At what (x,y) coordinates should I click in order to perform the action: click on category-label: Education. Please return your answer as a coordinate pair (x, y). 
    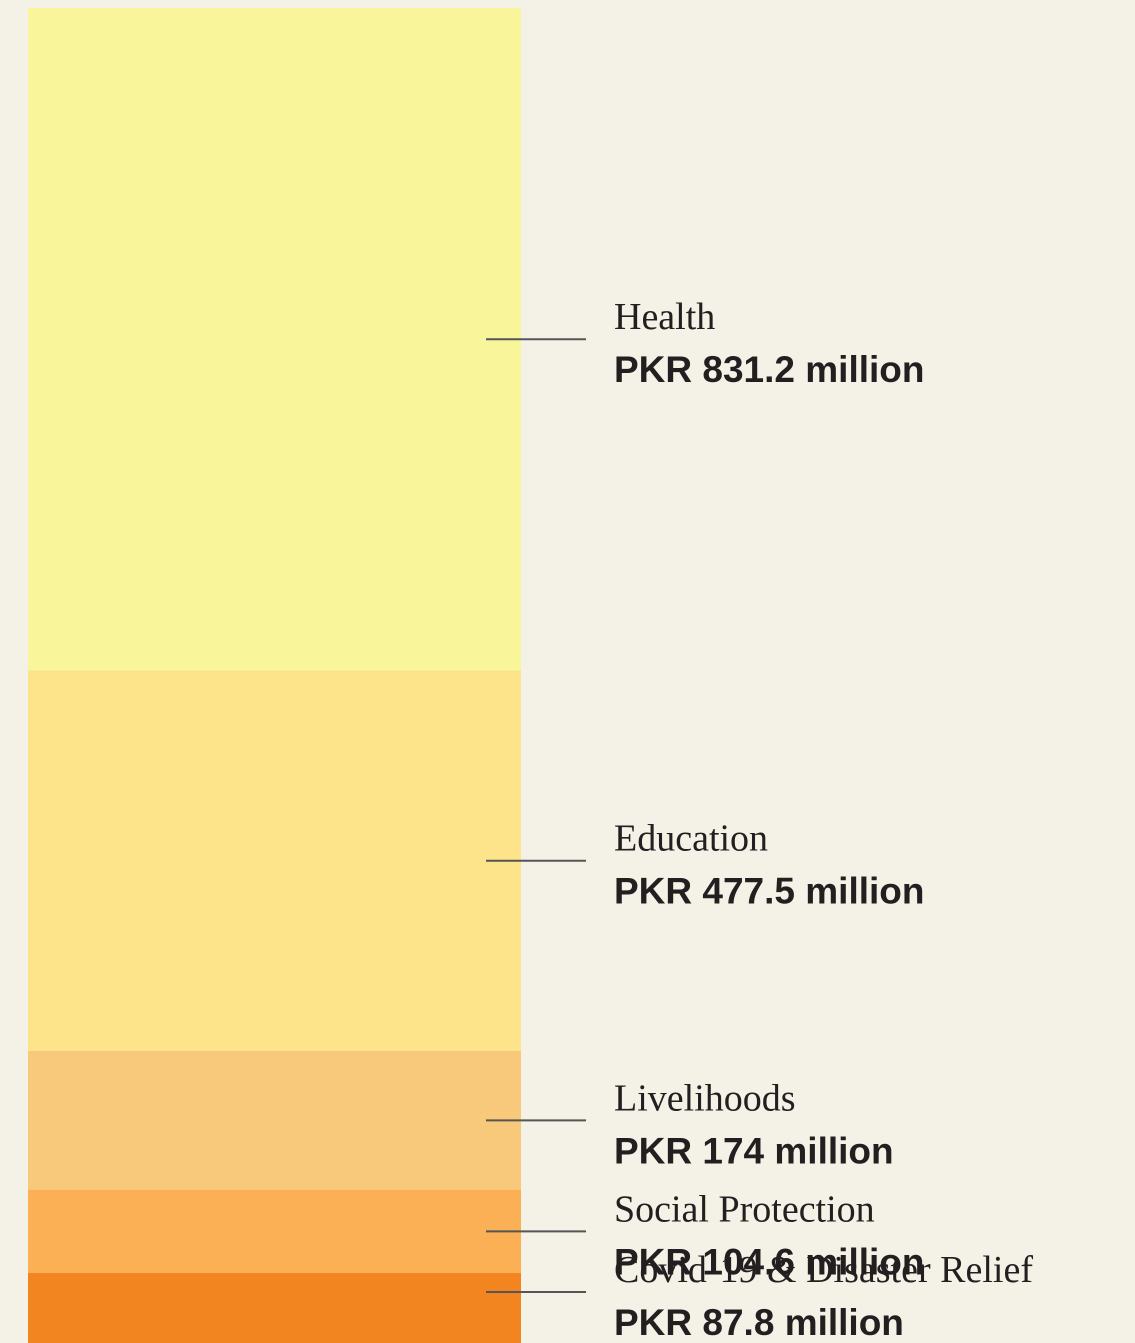
    Looking at the image, I should click on (691, 839).